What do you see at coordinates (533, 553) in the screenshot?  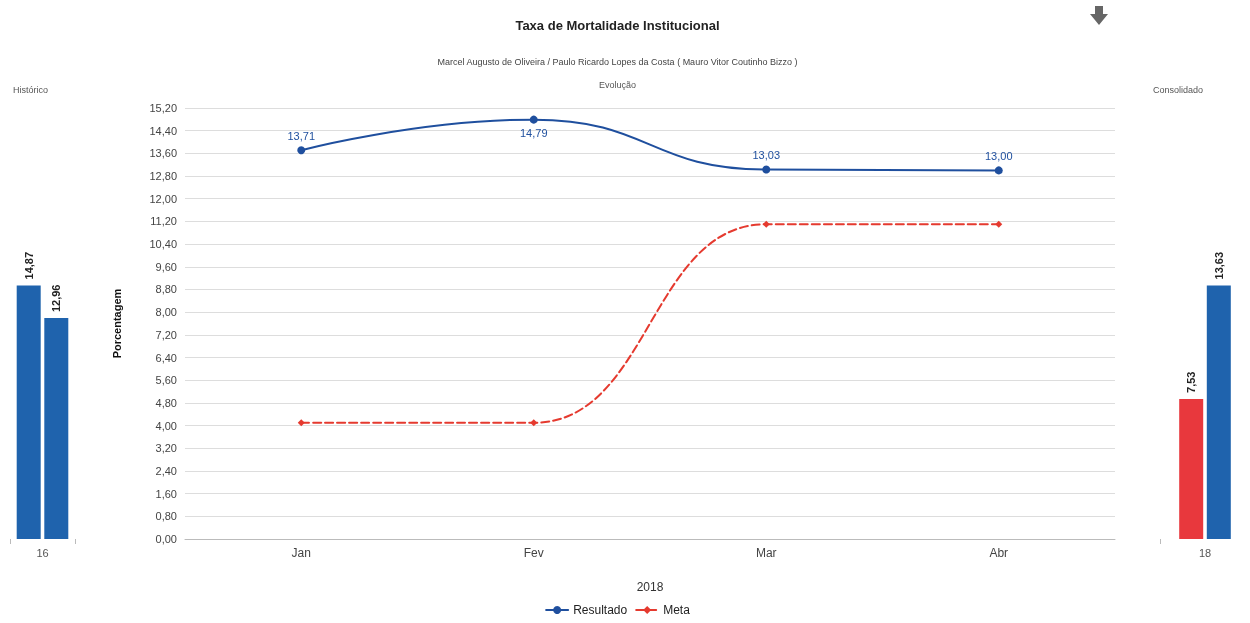 I see `x-tick-label: Fev` at bounding box center [533, 553].